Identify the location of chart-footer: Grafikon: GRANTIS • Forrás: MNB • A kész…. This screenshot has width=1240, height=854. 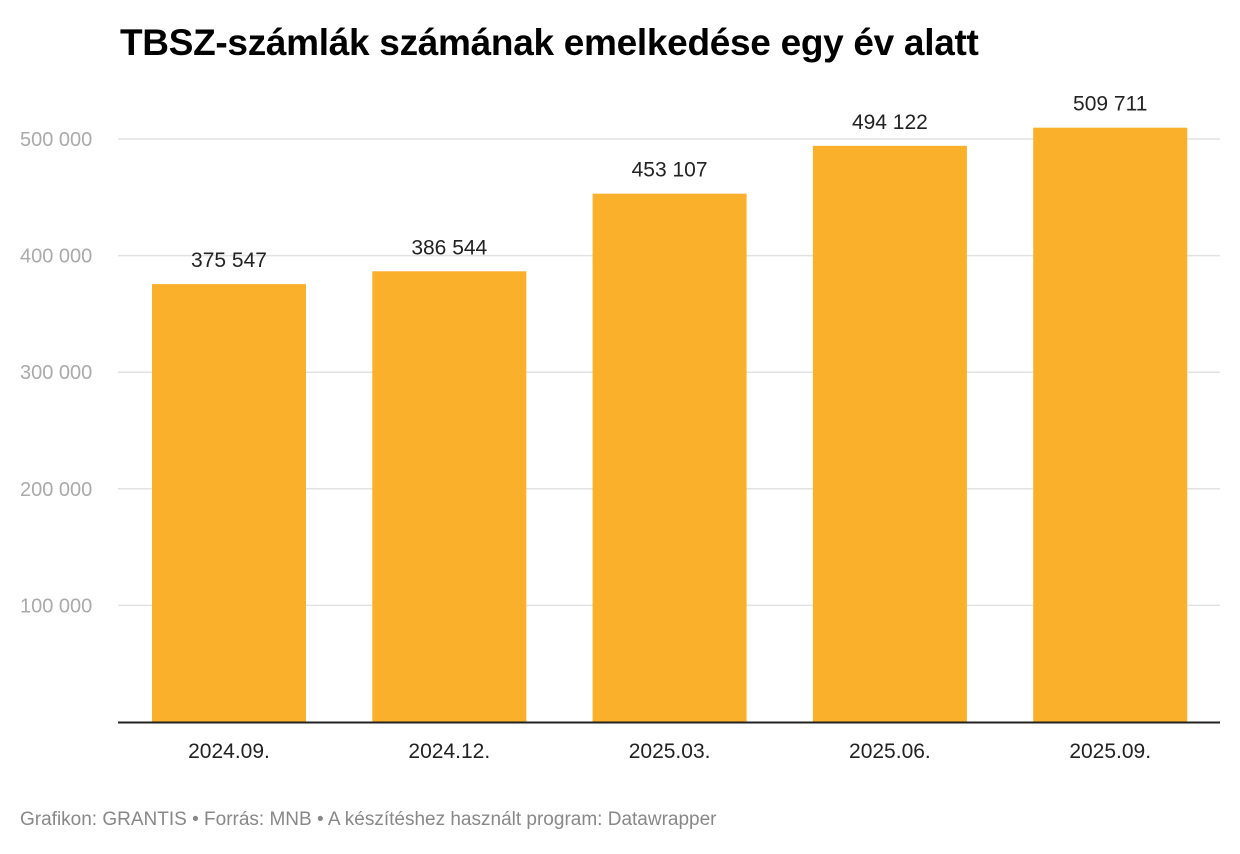
(368, 819).